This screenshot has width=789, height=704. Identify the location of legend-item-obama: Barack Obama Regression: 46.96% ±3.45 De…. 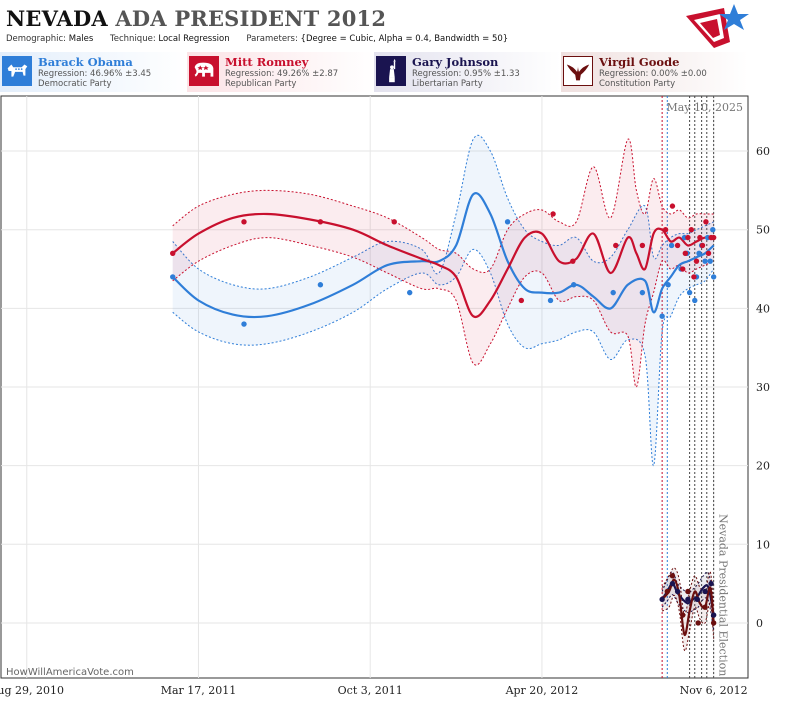
(93, 72).